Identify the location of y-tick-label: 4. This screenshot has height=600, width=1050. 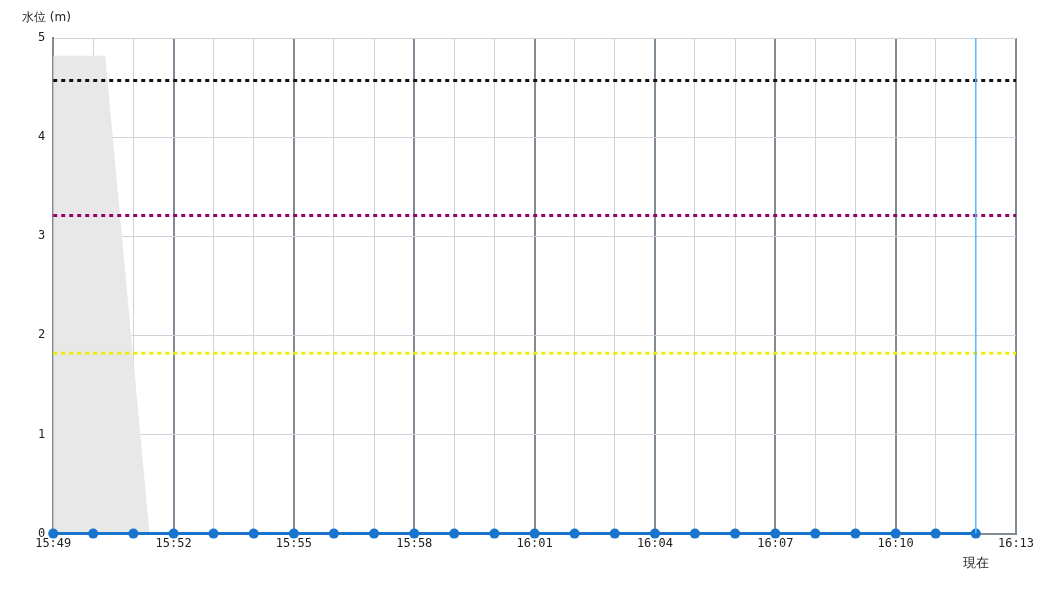
(41, 136).